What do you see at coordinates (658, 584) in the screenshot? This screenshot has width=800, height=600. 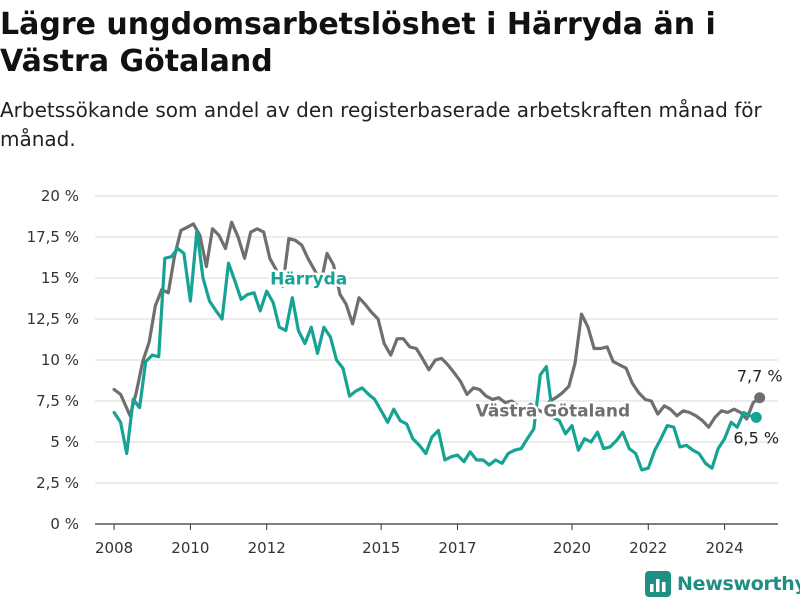 I see `bar-chart-logo-icon` at bounding box center [658, 584].